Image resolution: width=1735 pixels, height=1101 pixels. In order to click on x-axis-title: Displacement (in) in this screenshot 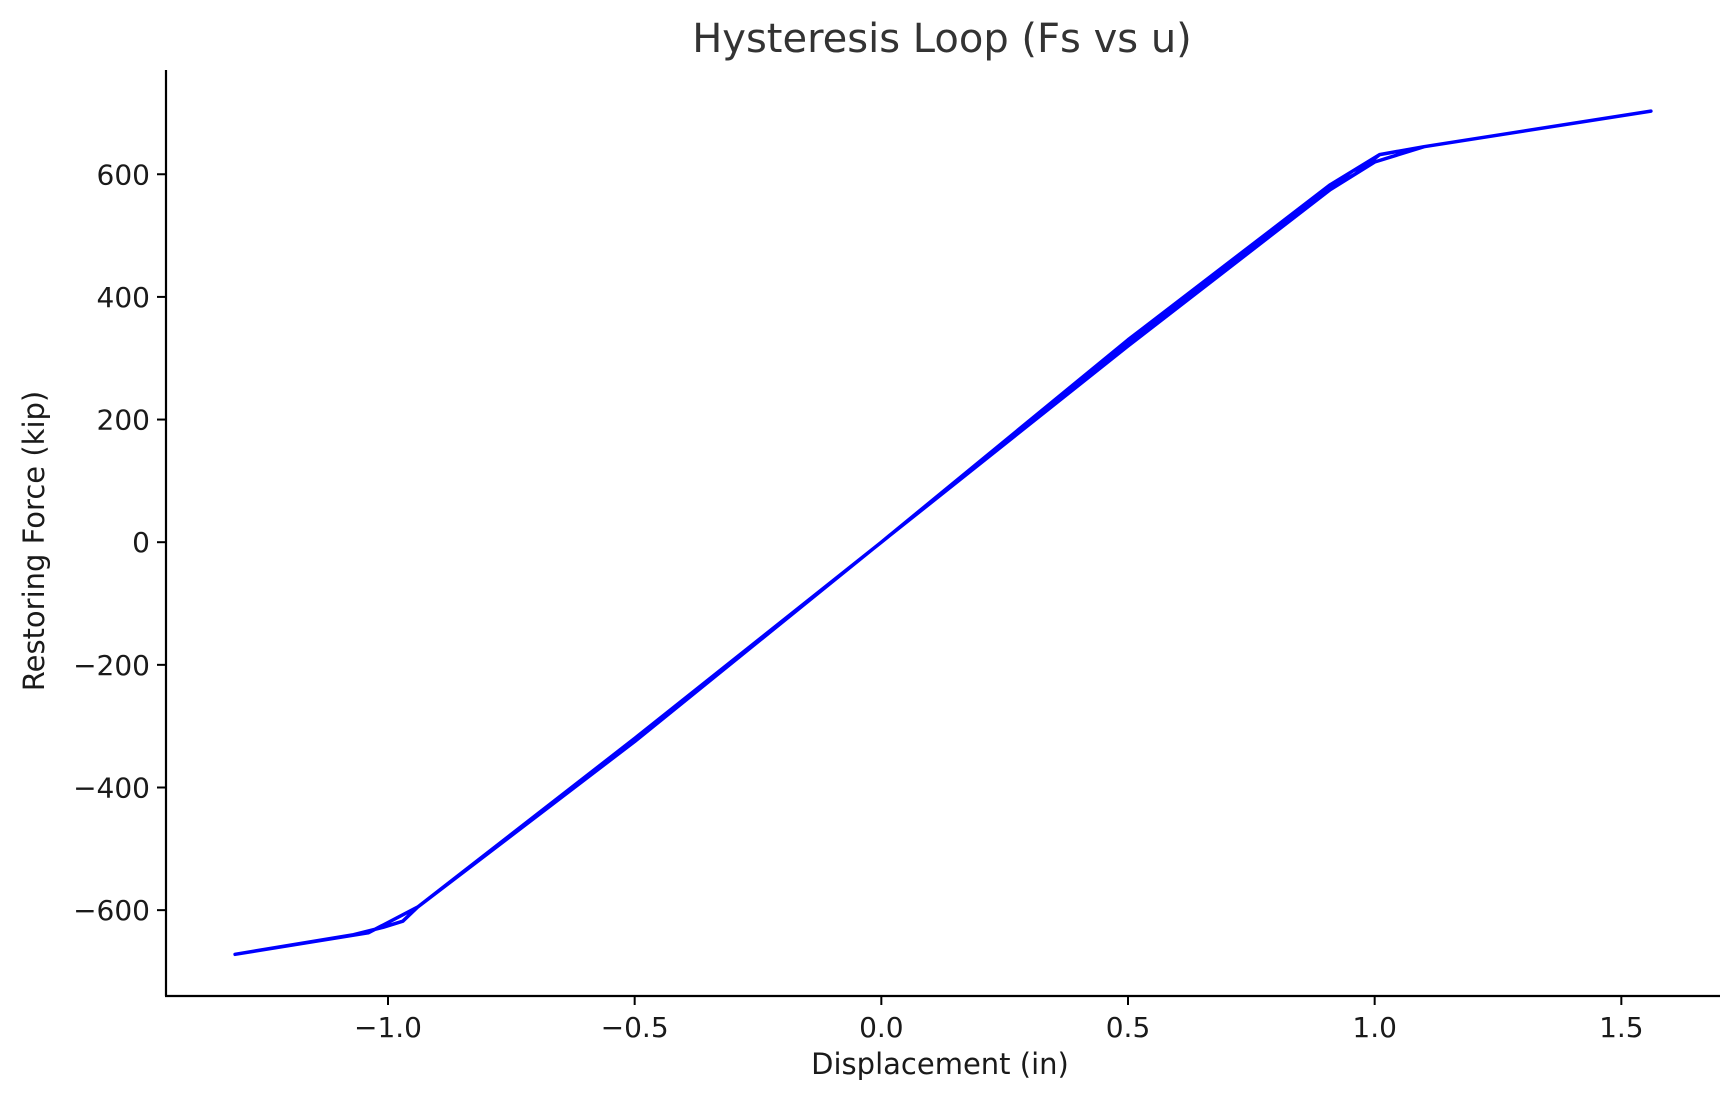, I will do `click(940, 1064)`.